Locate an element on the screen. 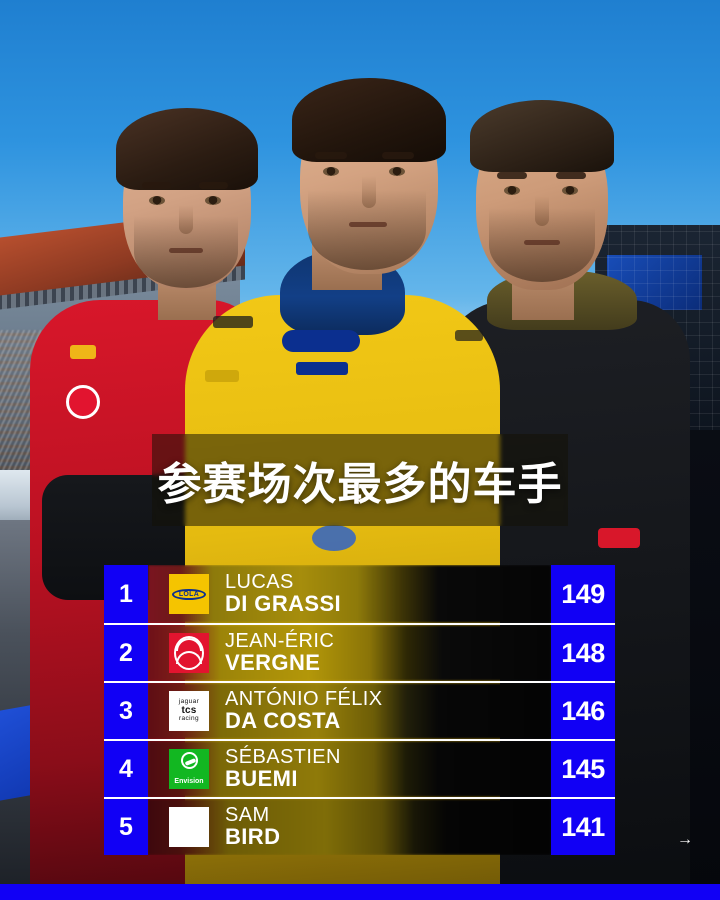  table-row: 4 Envision SÉBASTIEN BUEMI 145 is located at coordinates (359, 768).